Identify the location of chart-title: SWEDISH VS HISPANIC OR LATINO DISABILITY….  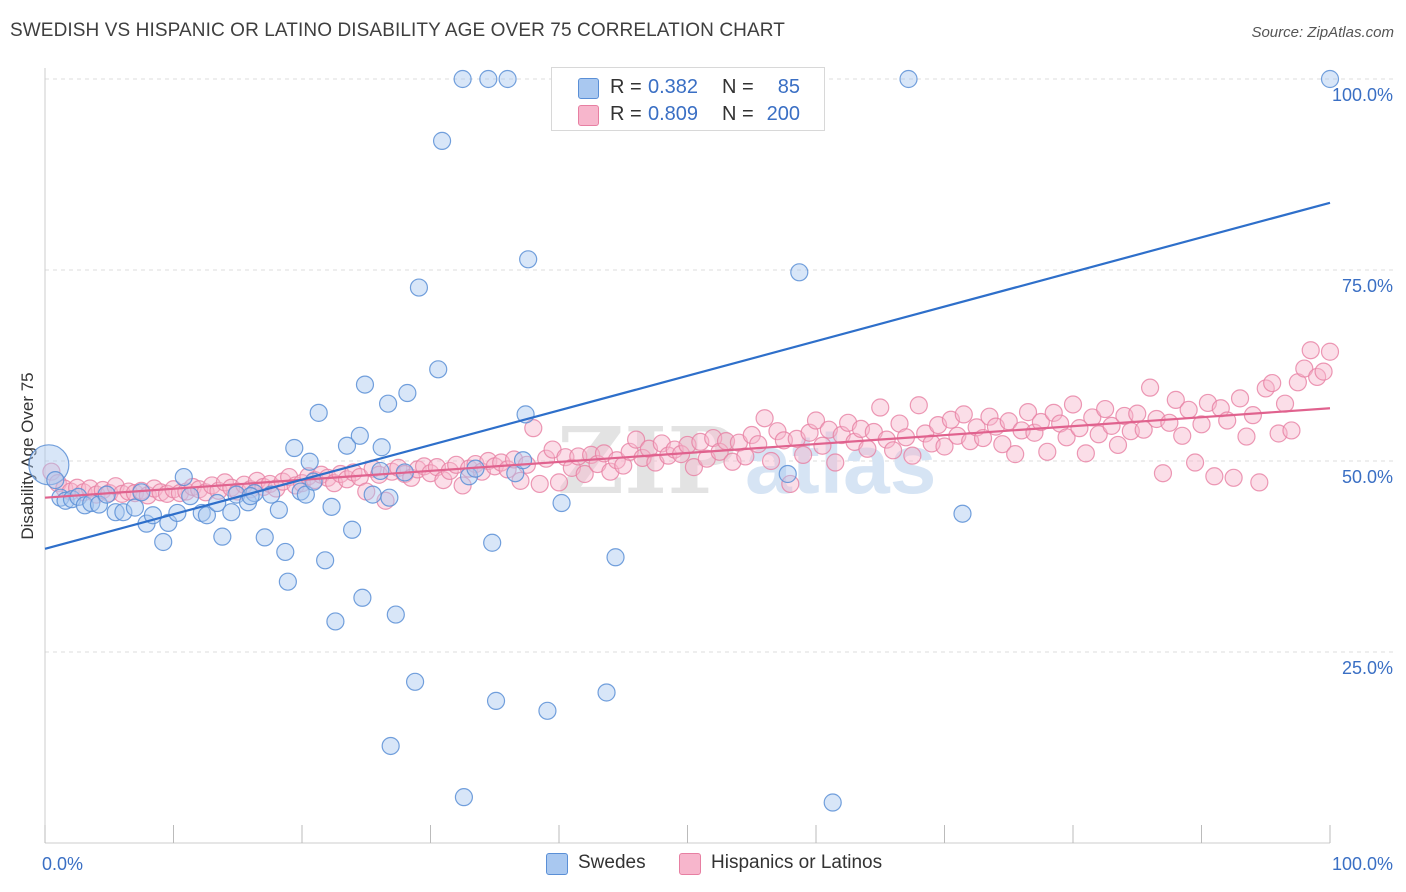
(397, 30).